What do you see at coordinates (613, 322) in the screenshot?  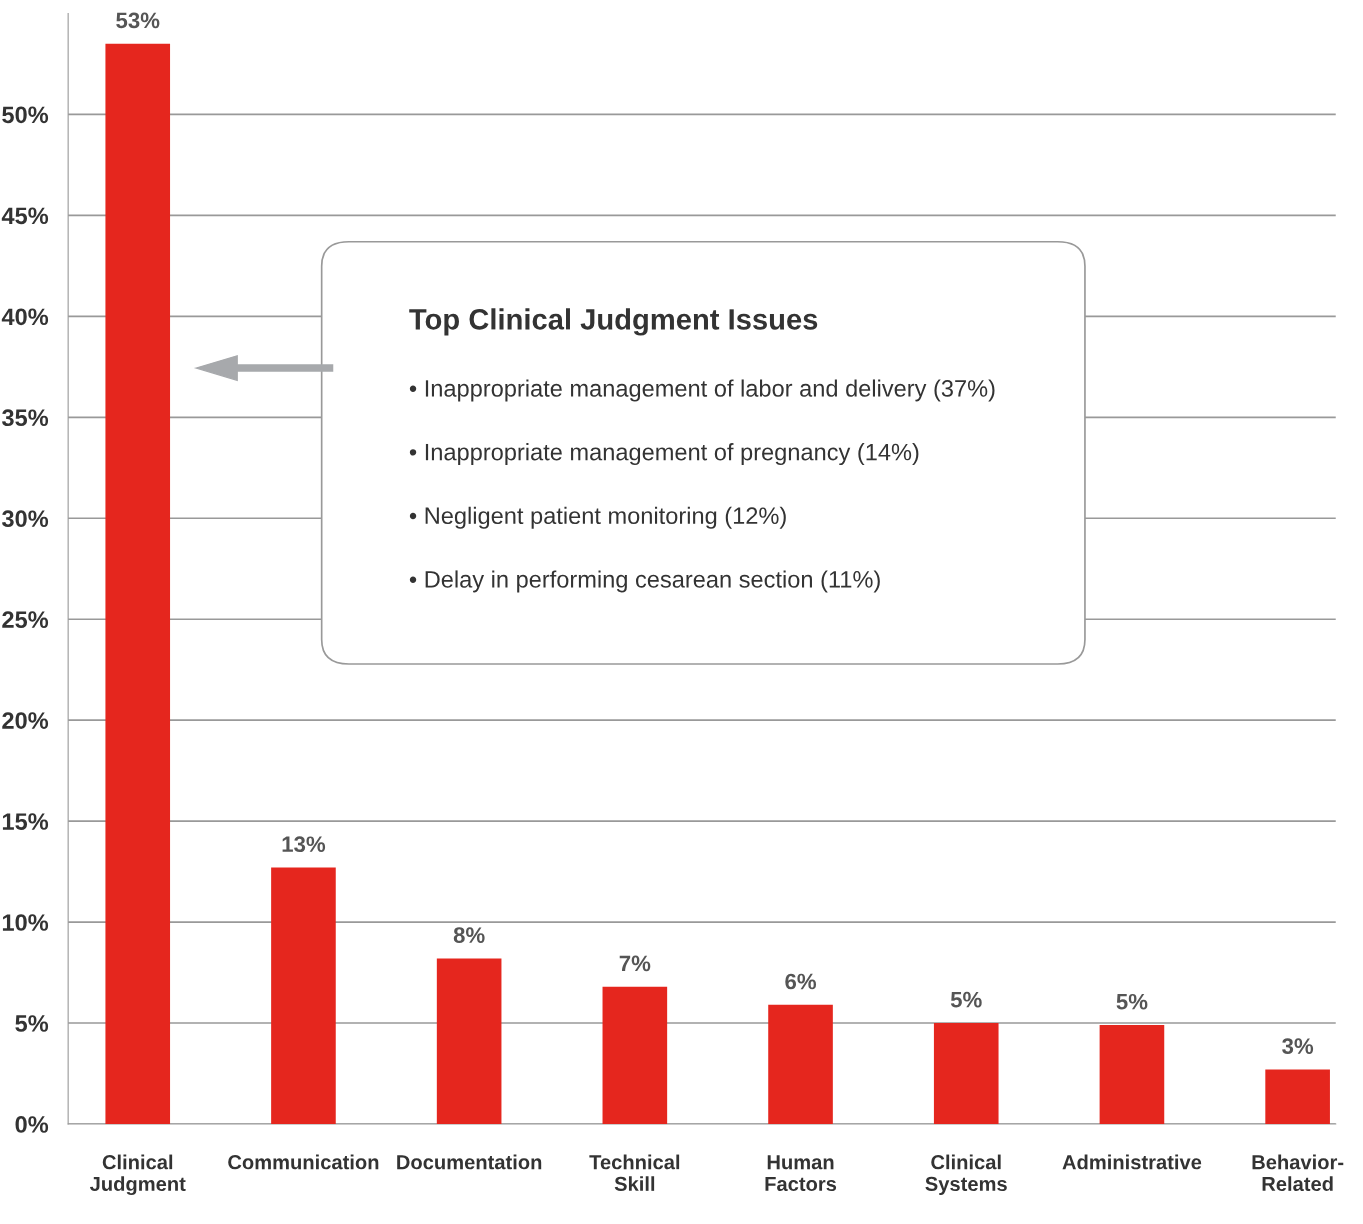 I see `annotation: Top Clinical Judgment Issues` at bounding box center [613, 322].